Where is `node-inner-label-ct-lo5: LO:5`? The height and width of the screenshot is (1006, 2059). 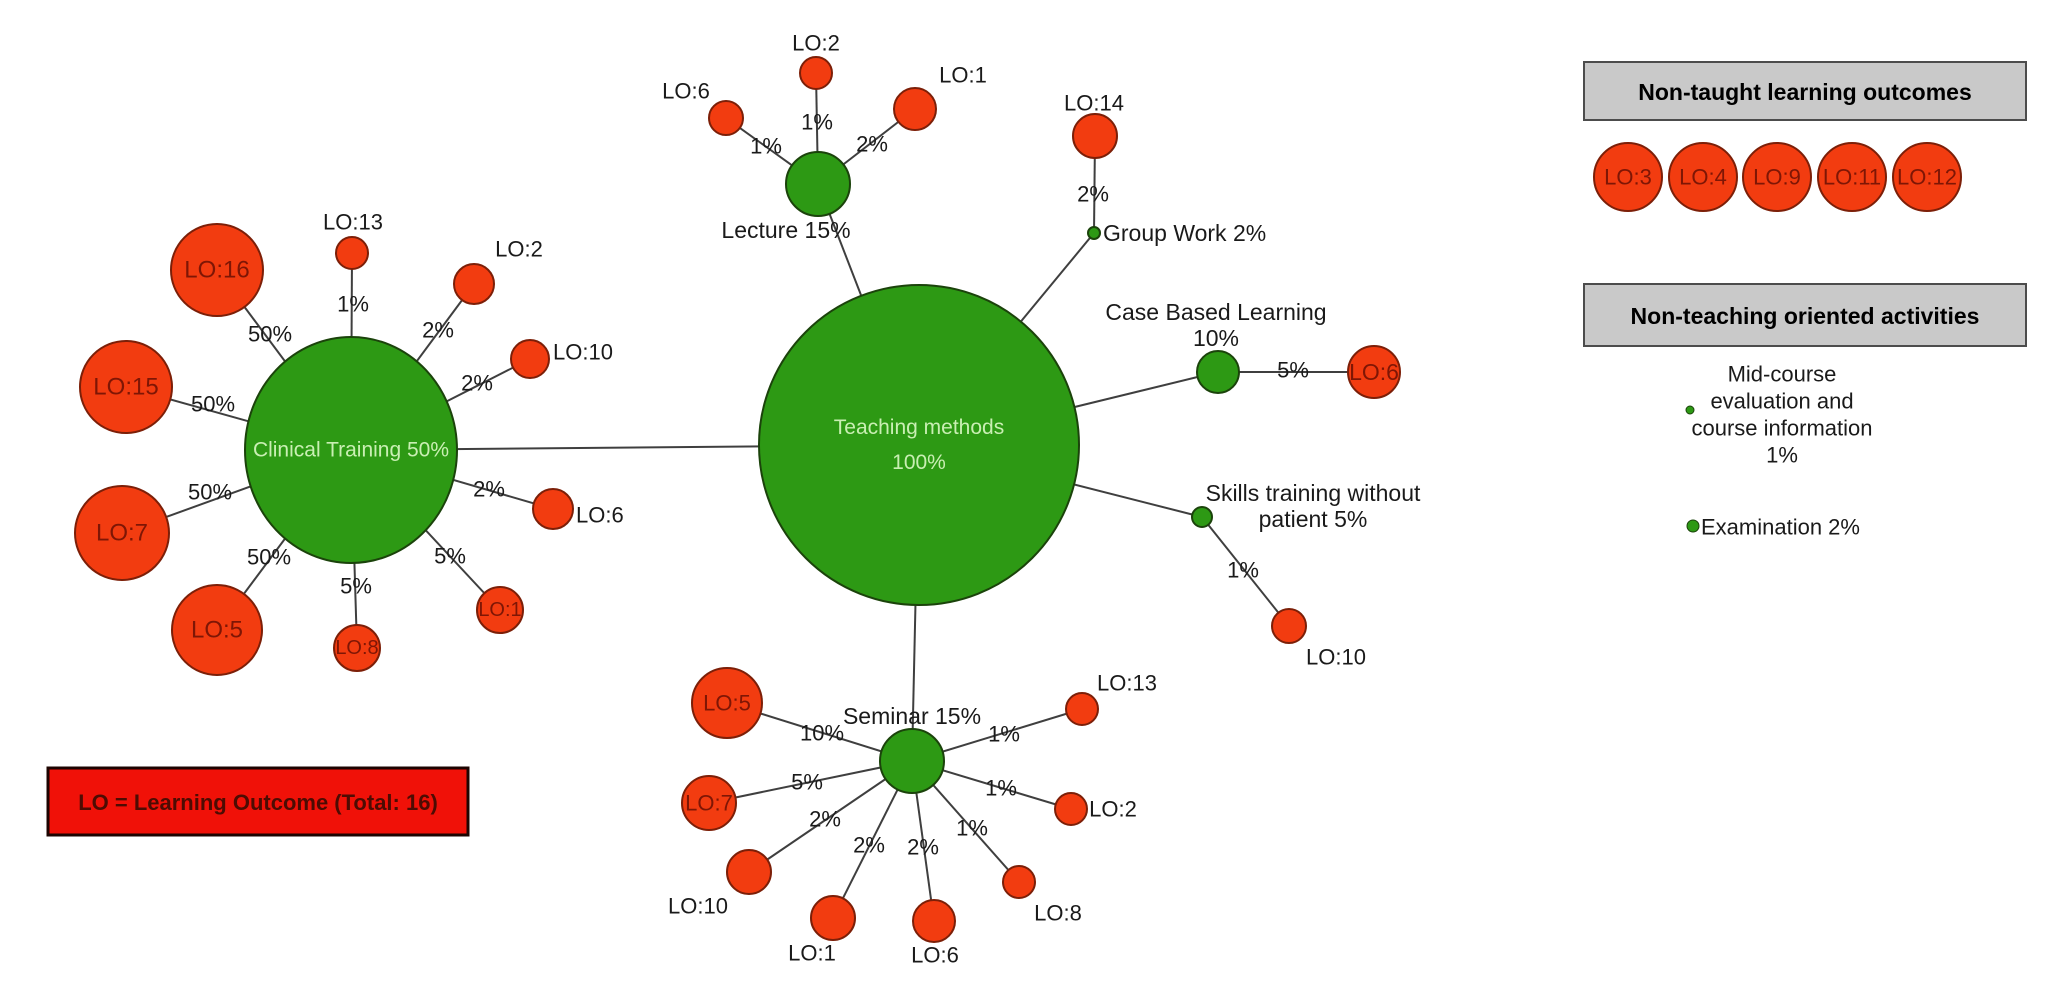 node-inner-label-ct-lo5: LO:5 is located at coordinates (217, 630).